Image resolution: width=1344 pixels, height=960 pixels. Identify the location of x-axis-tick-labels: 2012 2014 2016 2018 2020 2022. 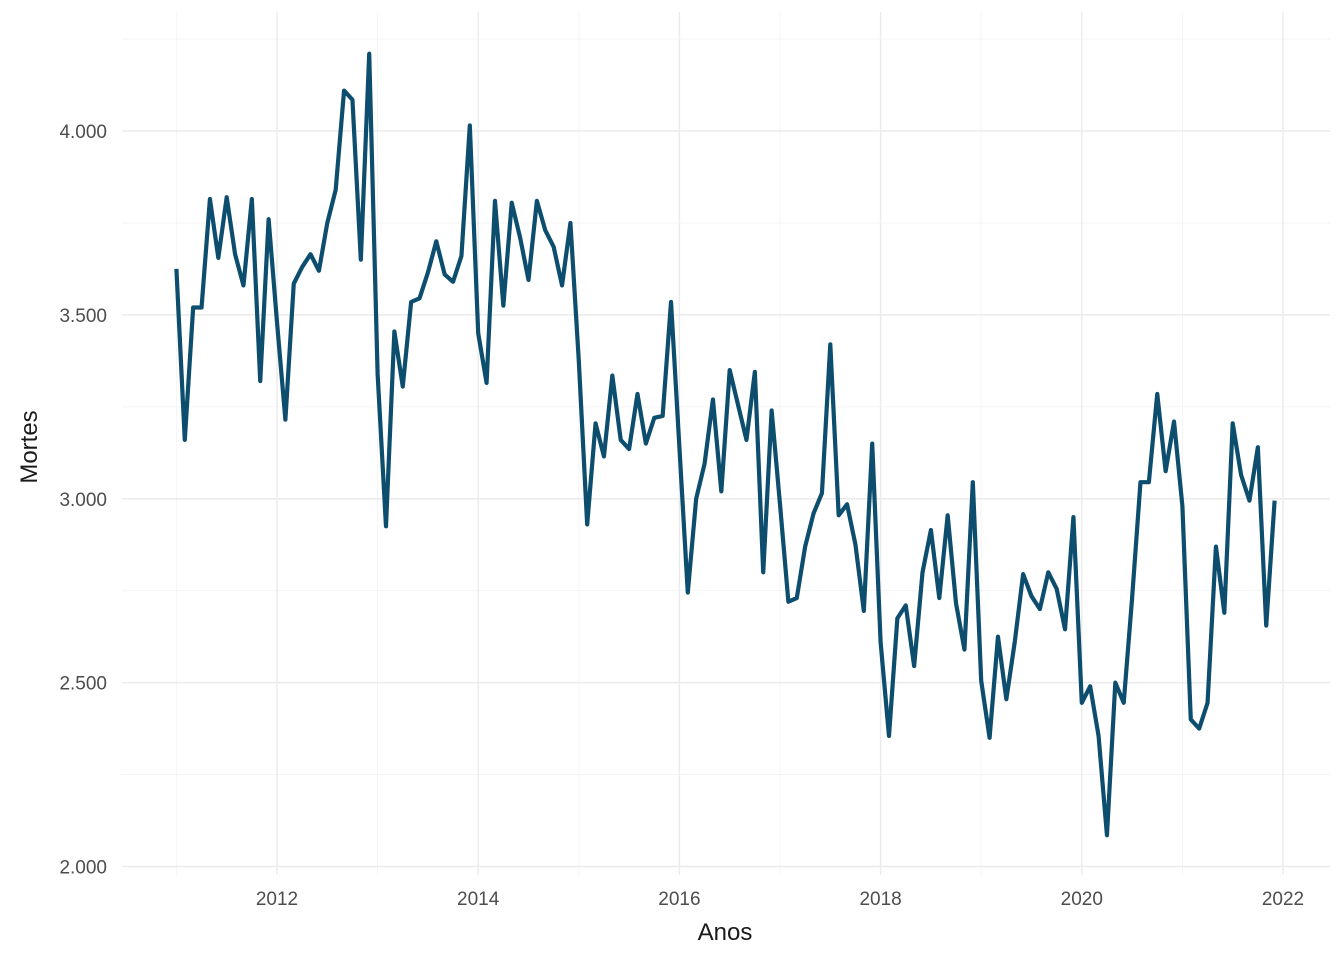
(780, 899).